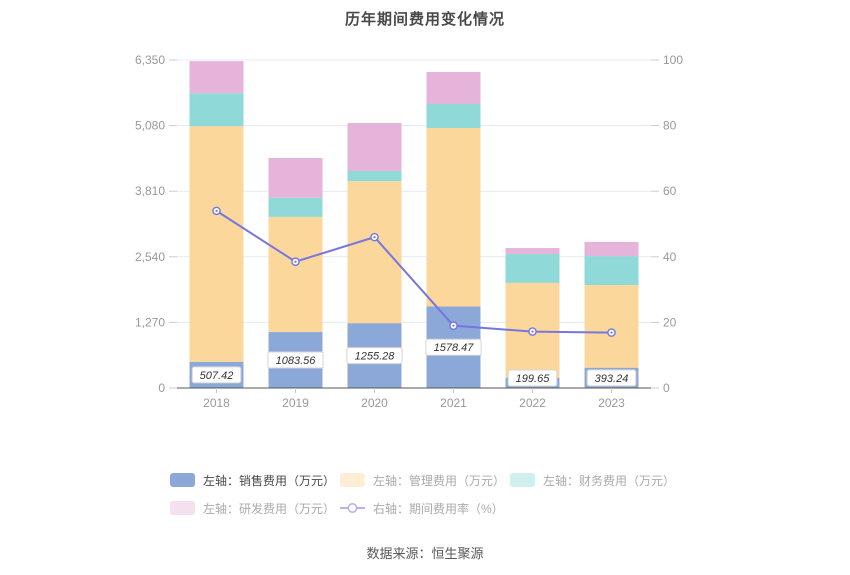  Describe the element at coordinates (352, 480) in the screenshot. I see `admin-expense-swatch` at that location.